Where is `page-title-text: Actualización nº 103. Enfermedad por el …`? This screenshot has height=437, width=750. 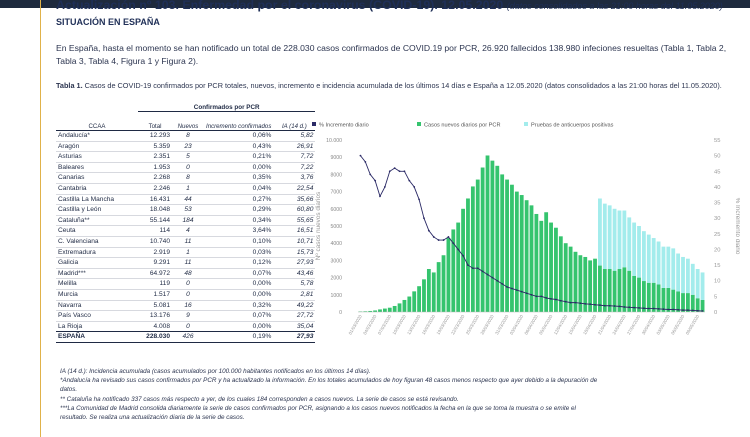 page-title-text: Actualización nº 103. Enfermedad por el … is located at coordinates (280, 6).